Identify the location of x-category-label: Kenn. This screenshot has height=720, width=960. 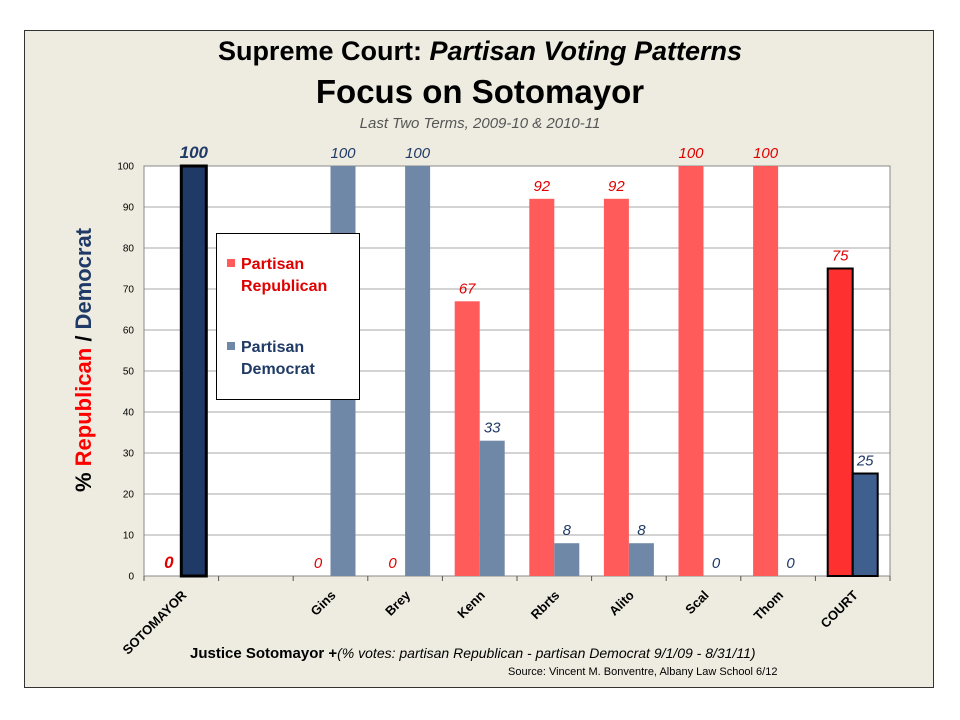
(471, 604).